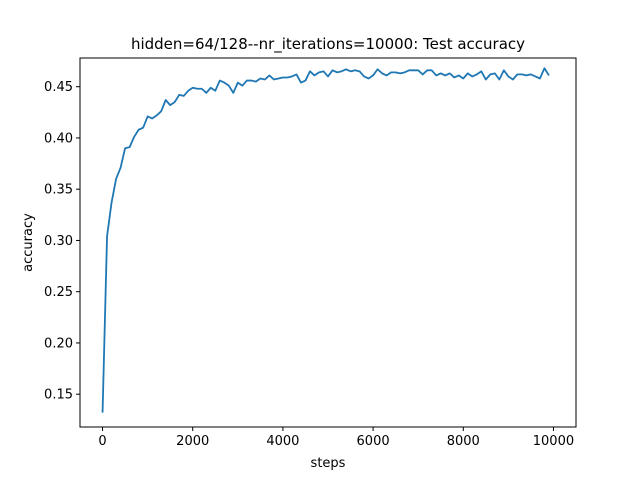 This screenshot has width=640, height=480. What do you see at coordinates (192, 441) in the screenshot?
I see `x-tick-label: 2000` at bounding box center [192, 441].